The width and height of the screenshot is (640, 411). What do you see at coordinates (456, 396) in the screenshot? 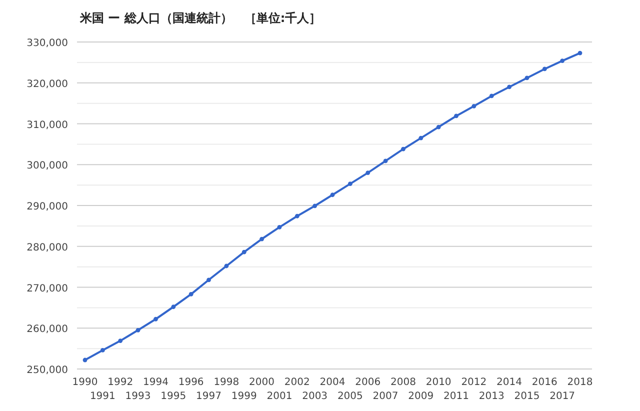
I see `x-tick-label: 2011` at bounding box center [456, 396].